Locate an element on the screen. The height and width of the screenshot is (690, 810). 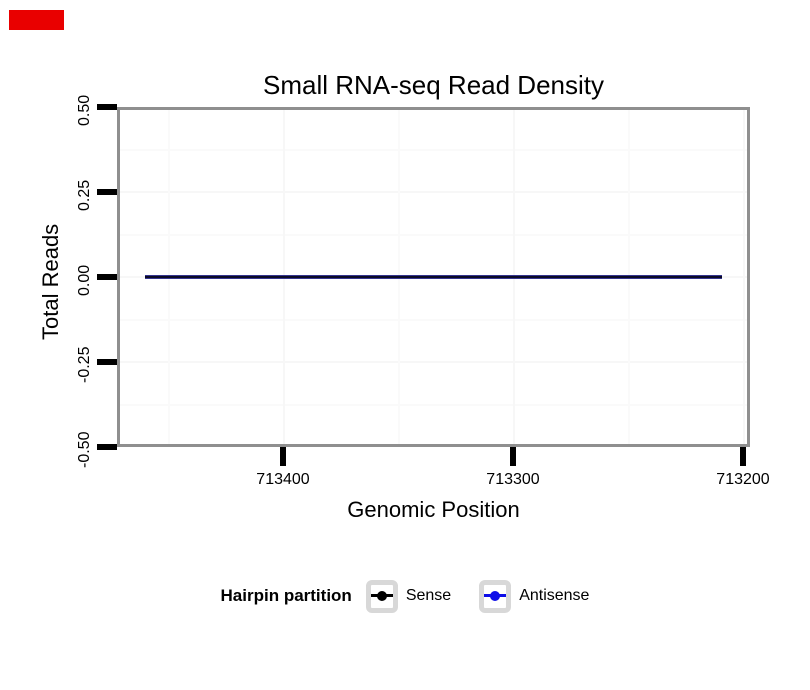
sense-point-icon is located at coordinates (381, 596).